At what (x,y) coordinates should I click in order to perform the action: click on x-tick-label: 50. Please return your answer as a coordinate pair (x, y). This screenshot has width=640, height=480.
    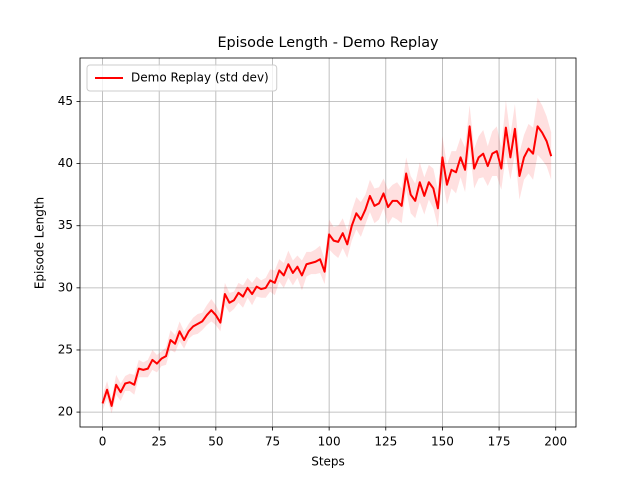
    Looking at the image, I should click on (215, 442).